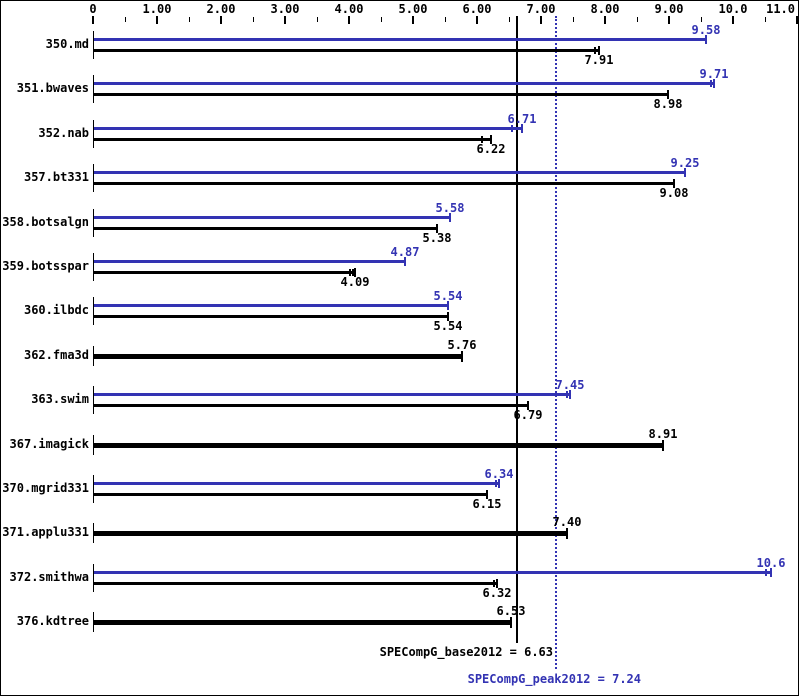  What do you see at coordinates (56, 310) in the screenshot?
I see `benchmark-label: 360.ilbdc` at bounding box center [56, 310].